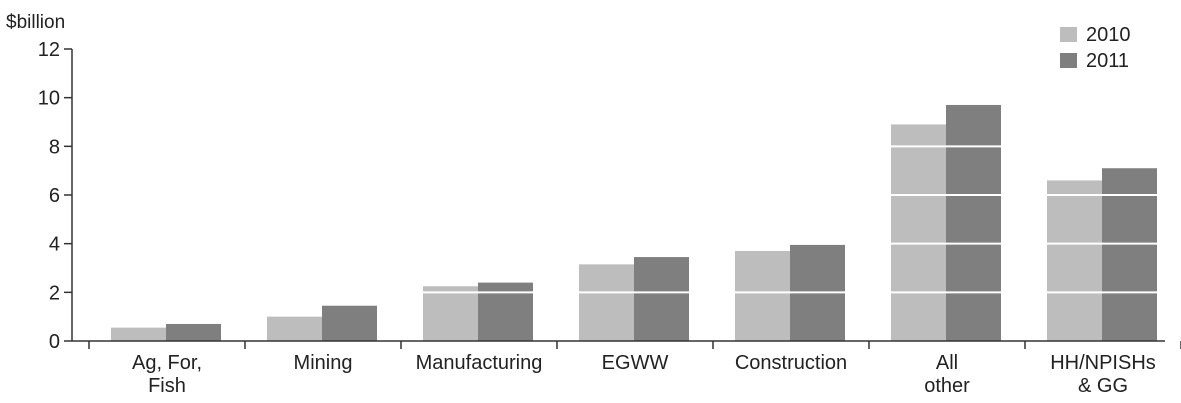 This screenshot has width=1181, height=403. Describe the element at coordinates (167, 363) in the screenshot. I see `x-category-label-0-0: Ag, For,` at that location.